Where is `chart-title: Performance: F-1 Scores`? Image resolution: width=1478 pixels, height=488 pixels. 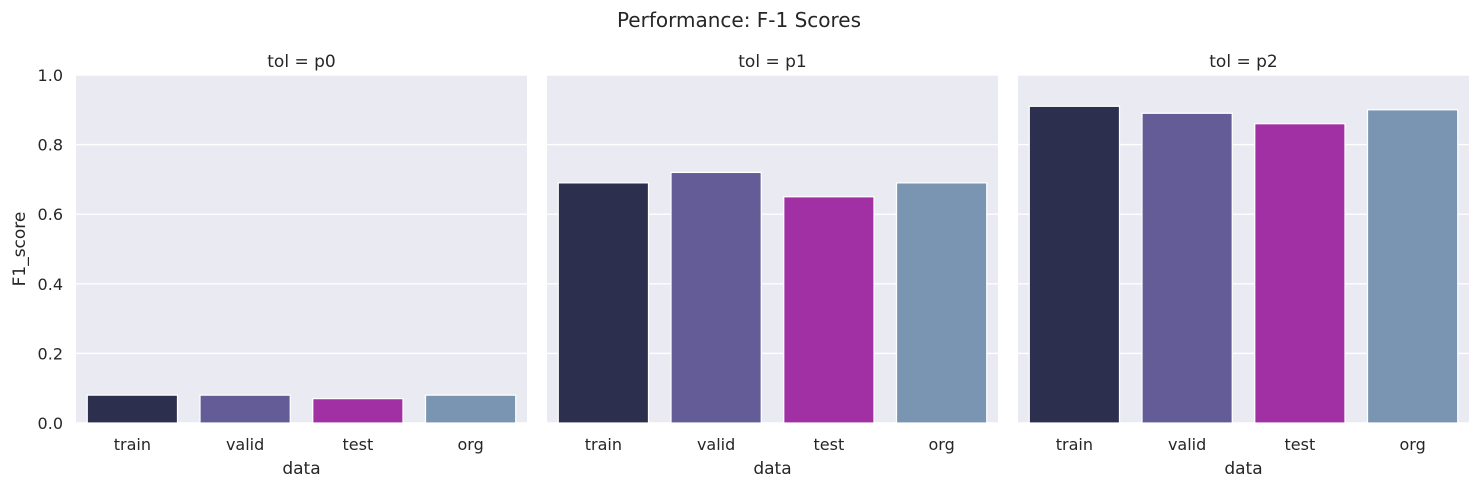 chart-title: Performance: F-1 Scores is located at coordinates (739, 20).